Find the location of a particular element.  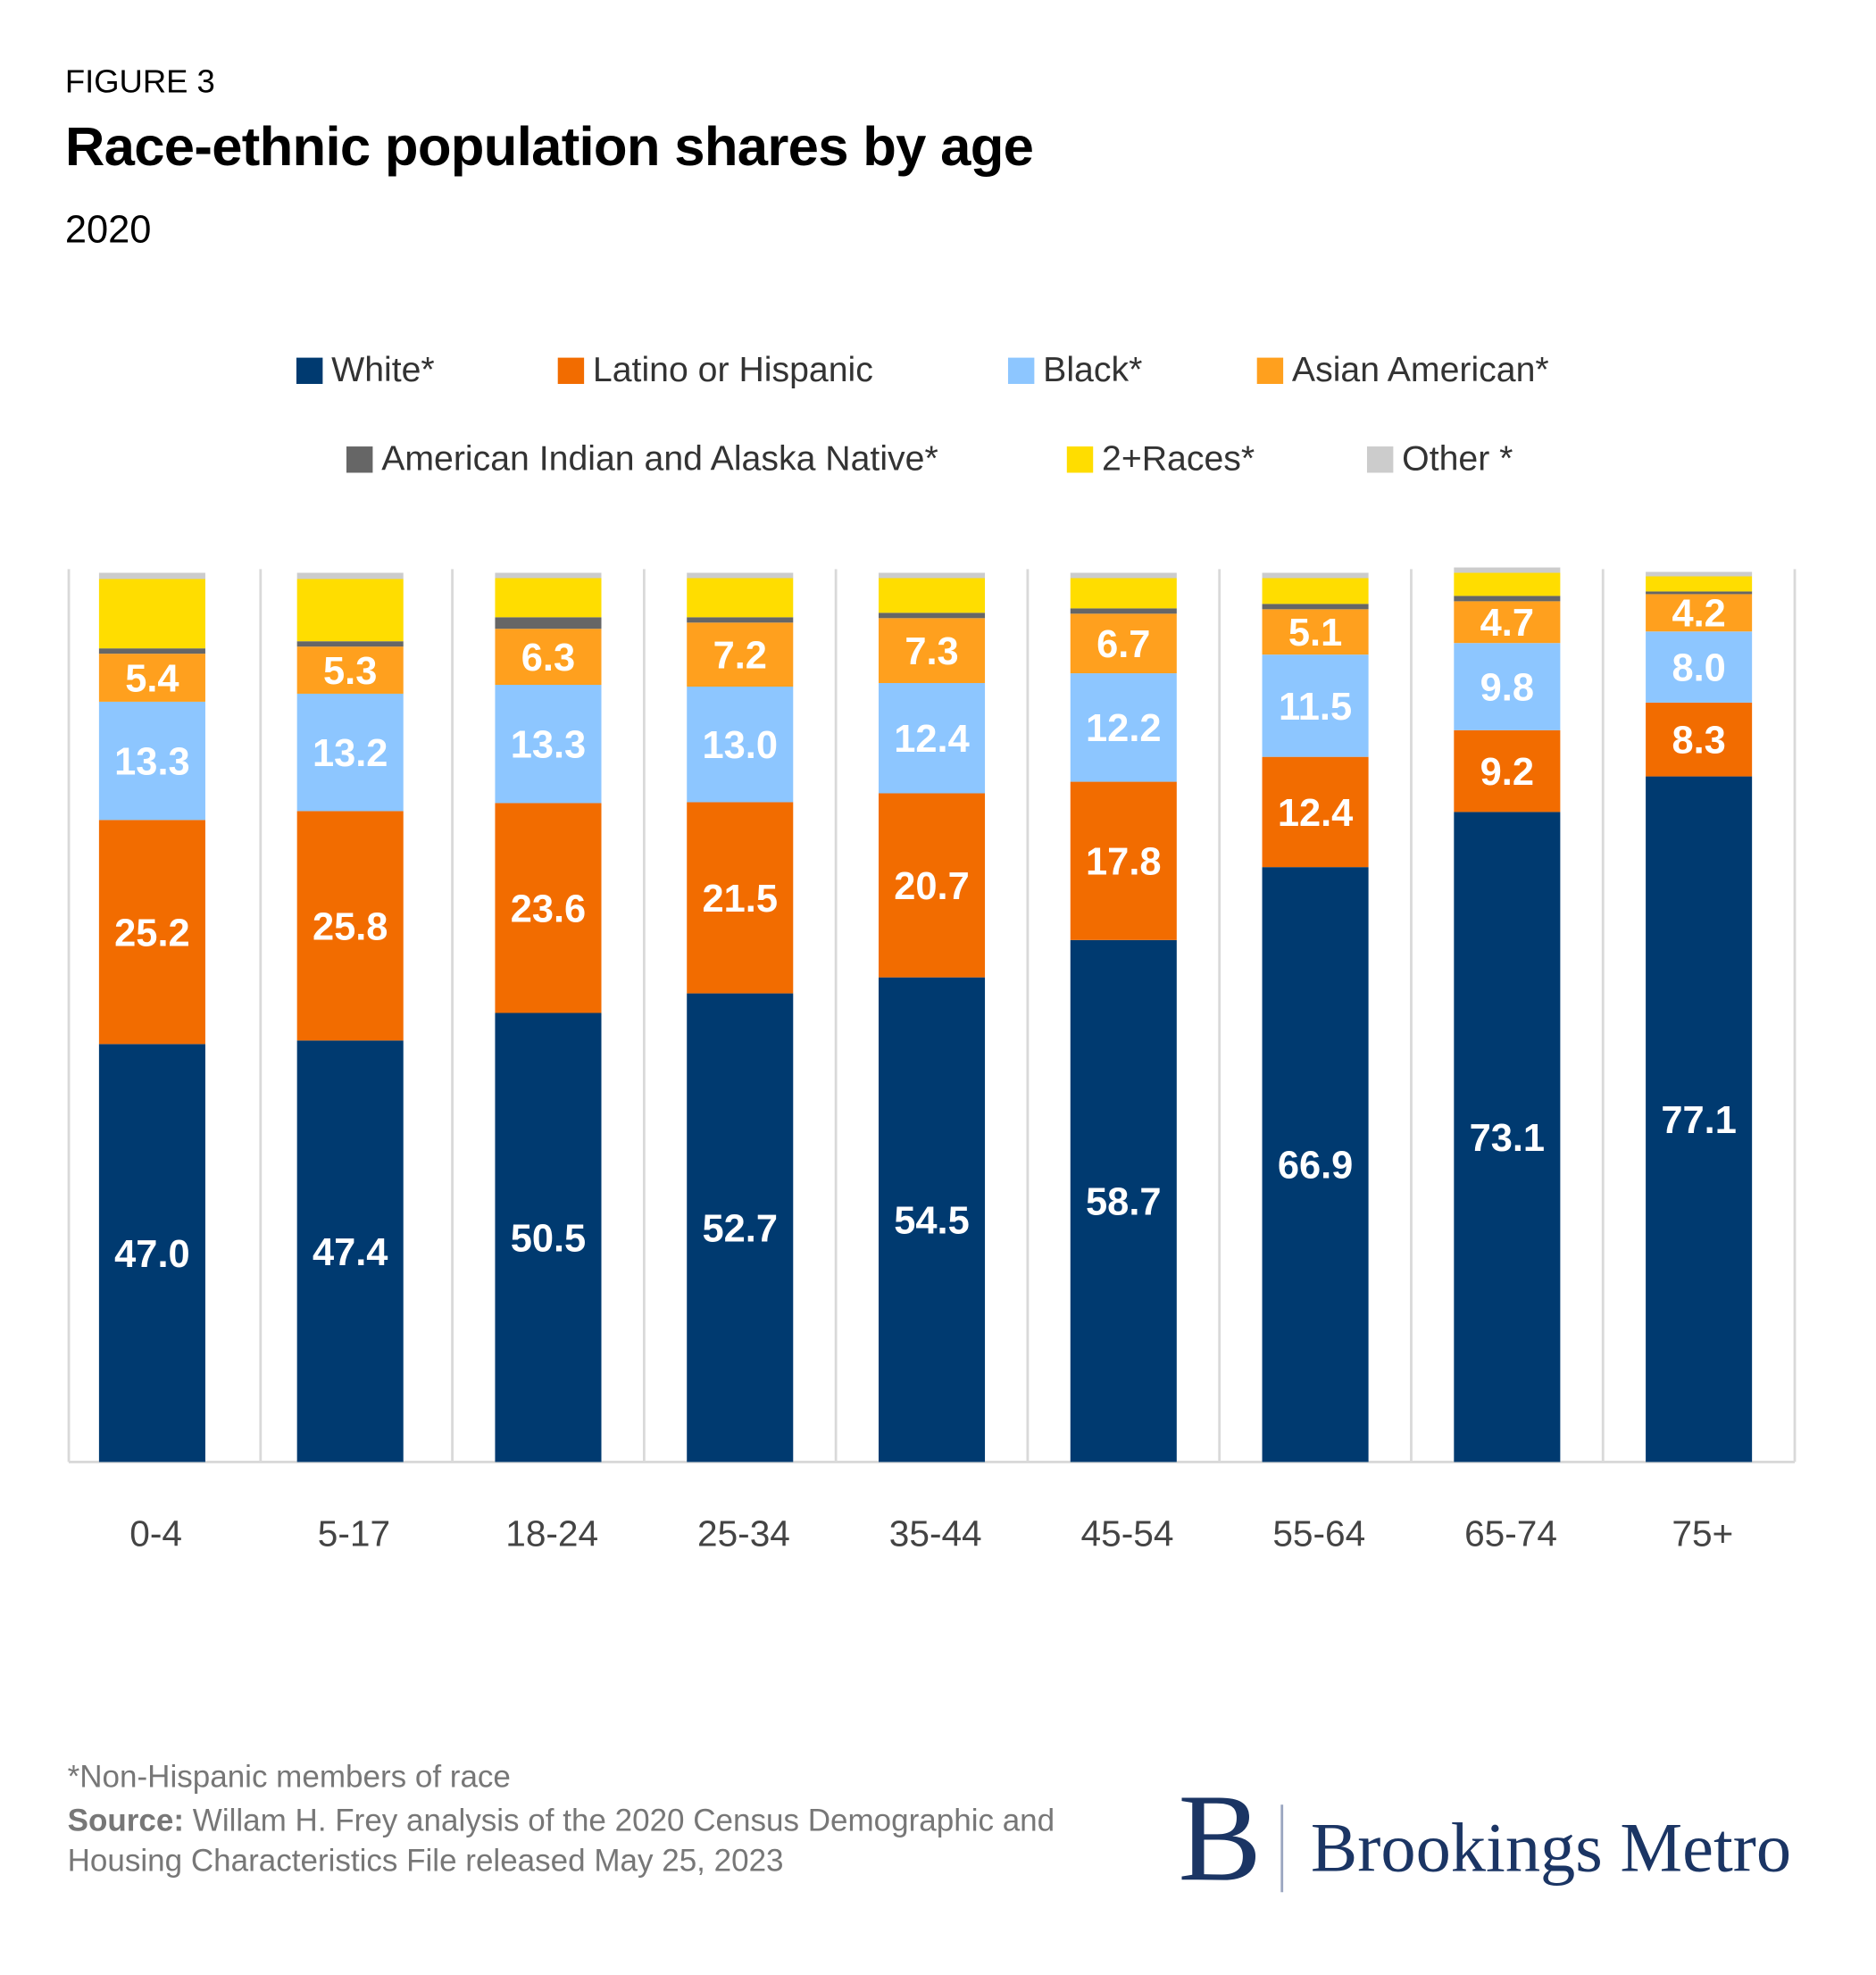

legend-label: Black* is located at coordinates (1093, 370).